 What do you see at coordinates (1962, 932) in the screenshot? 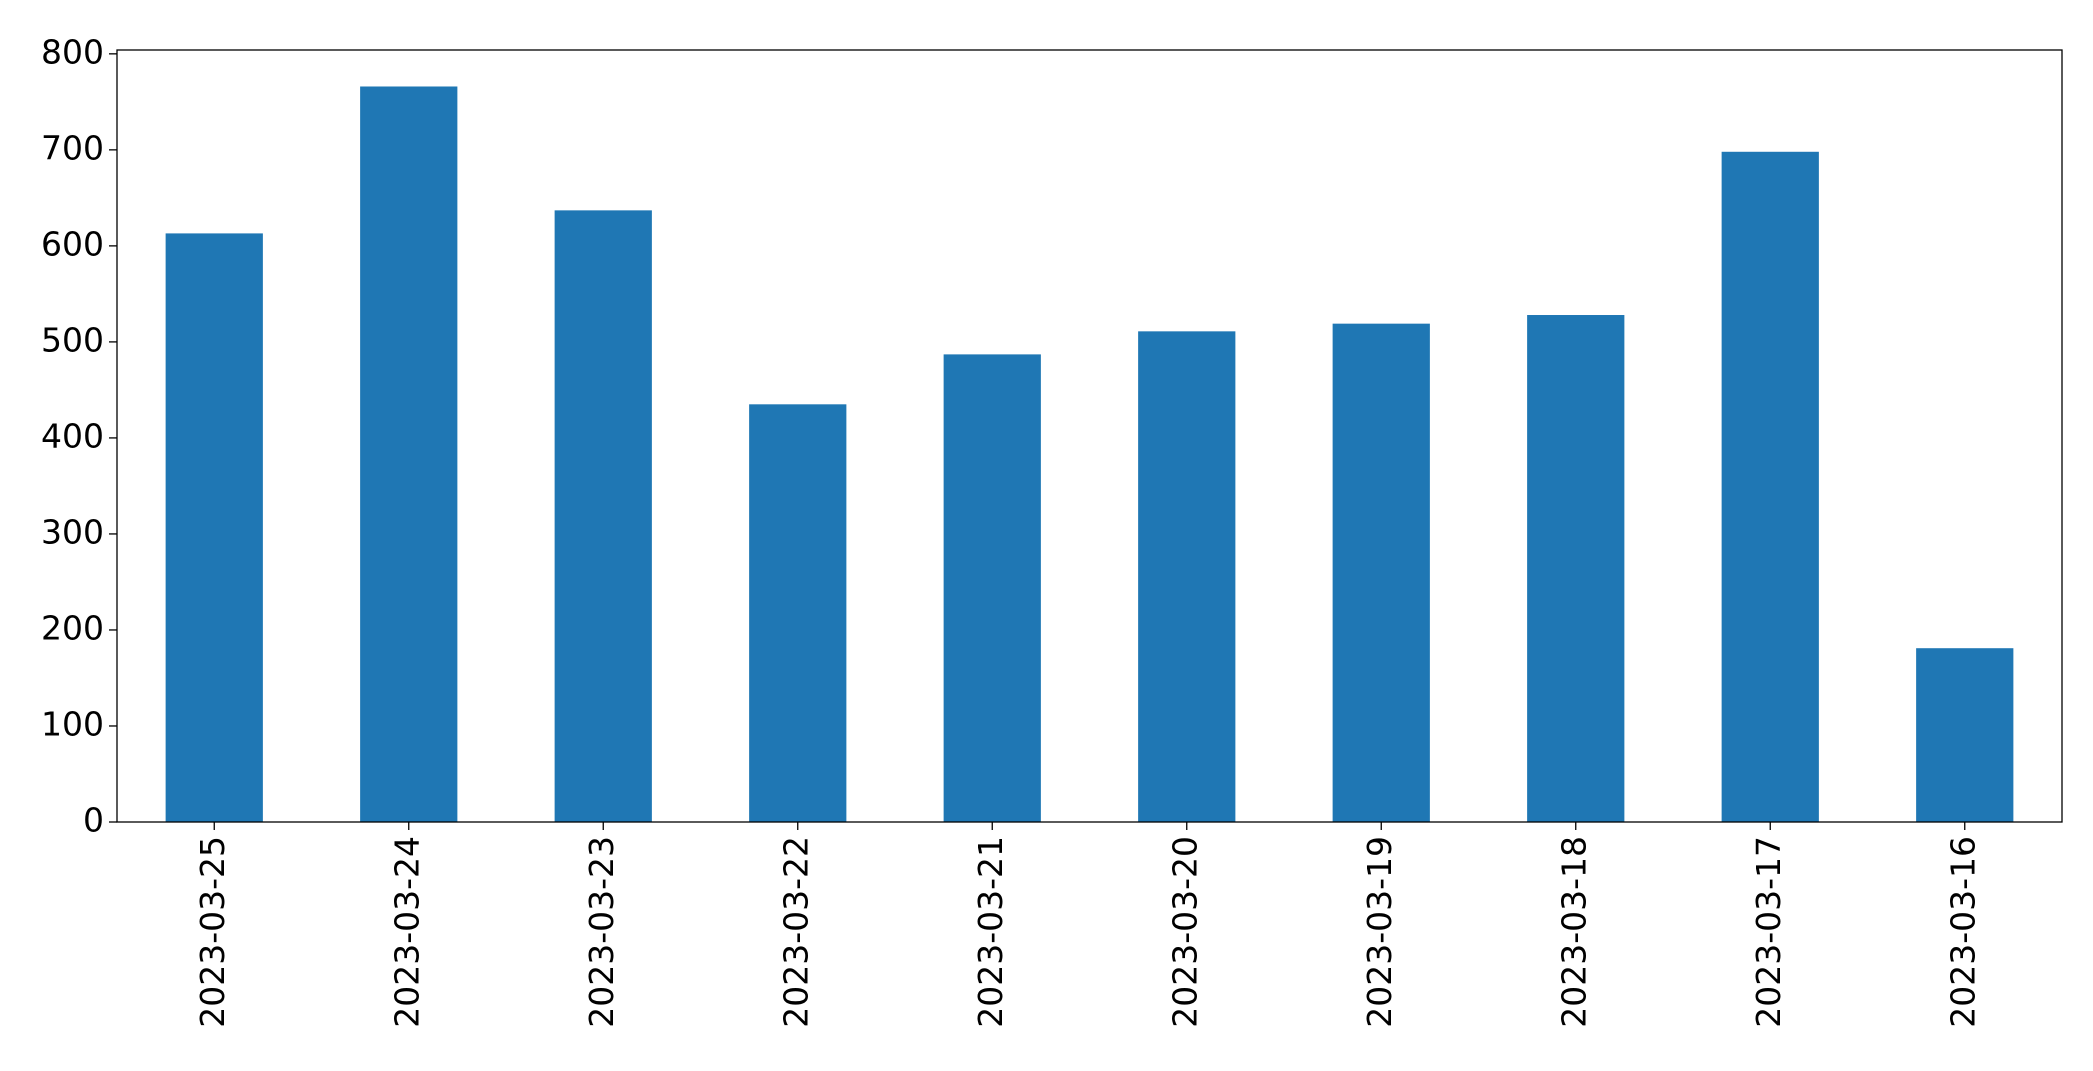
I see `x-tick-label: 2023-03-16` at bounding box center [1962, 932].